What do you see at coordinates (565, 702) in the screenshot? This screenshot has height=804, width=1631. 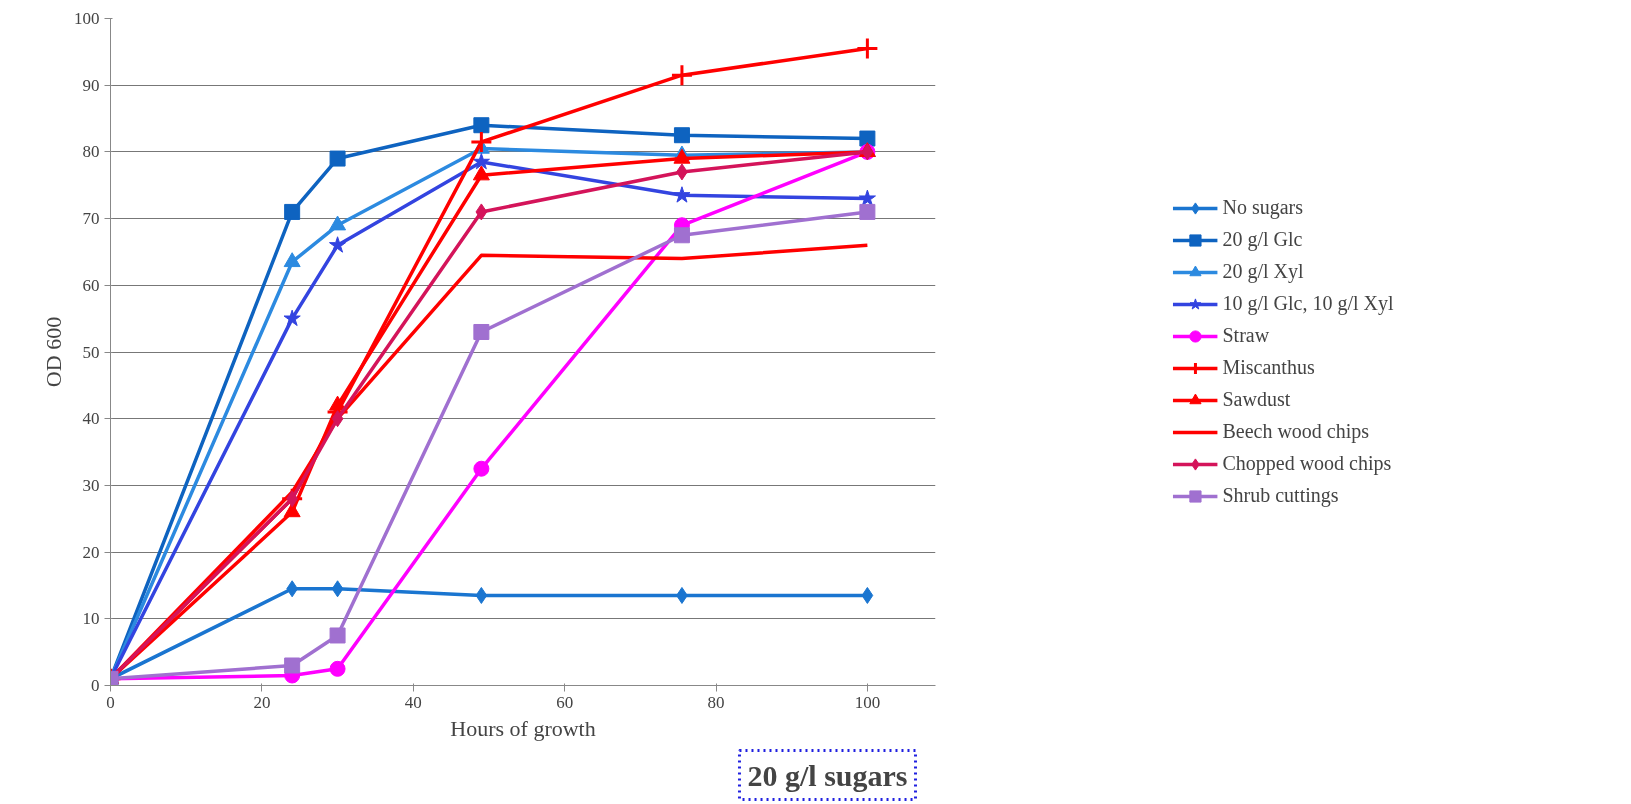 I see `x-tick-label: 60` at bounding box center [565, 702].